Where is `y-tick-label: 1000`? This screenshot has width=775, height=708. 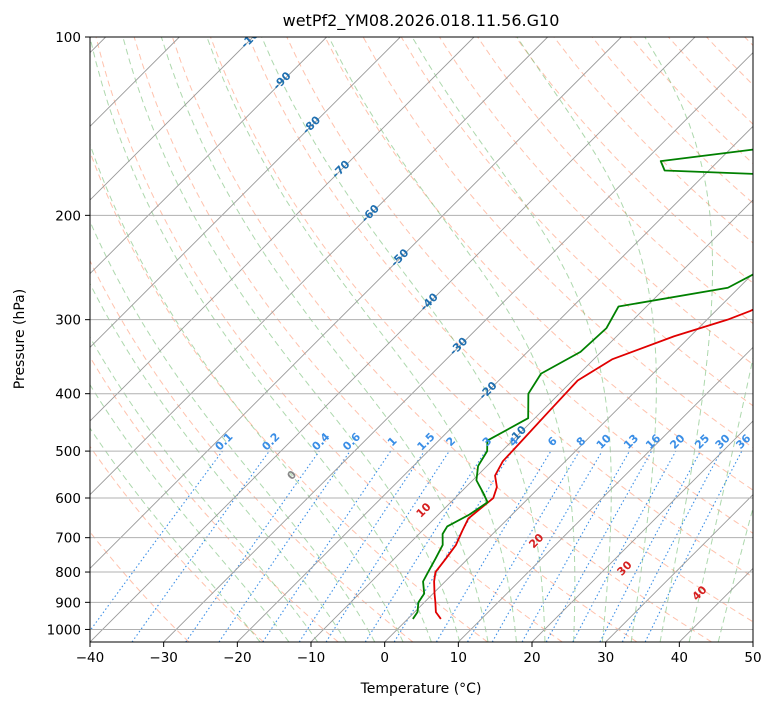
y-tick-label: 1000 is located at coordinates (64, 630).